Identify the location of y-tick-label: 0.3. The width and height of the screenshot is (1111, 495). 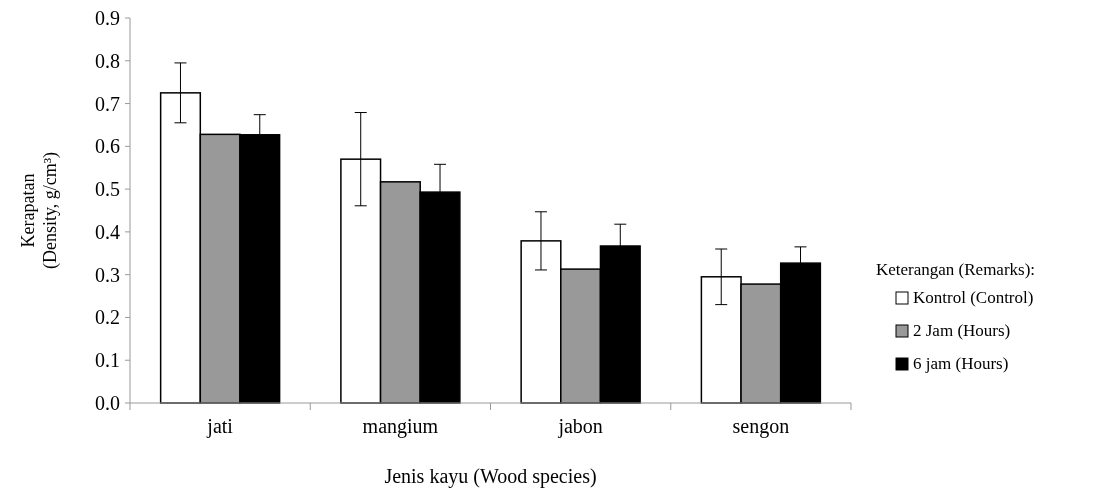
(107, 274).